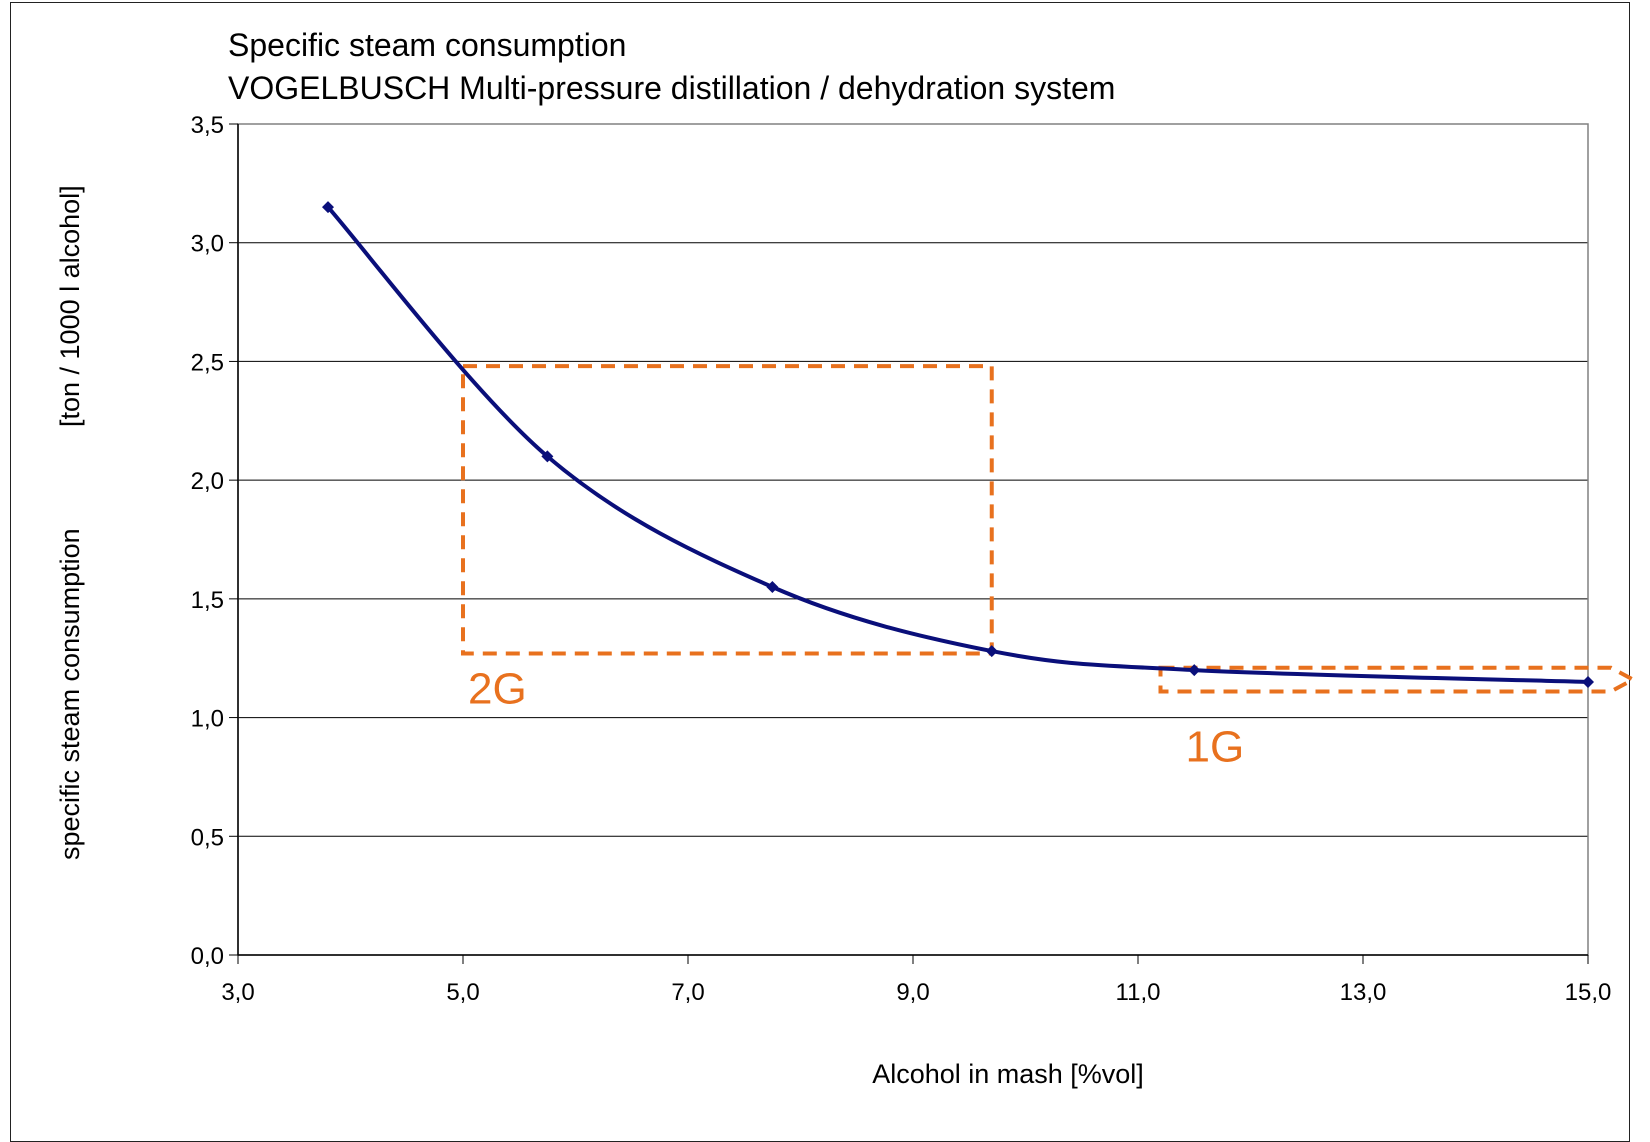 This screenshot has height=1142, width=1650. I want to click on x-tick-label: 15,0, so click(1588, 992).